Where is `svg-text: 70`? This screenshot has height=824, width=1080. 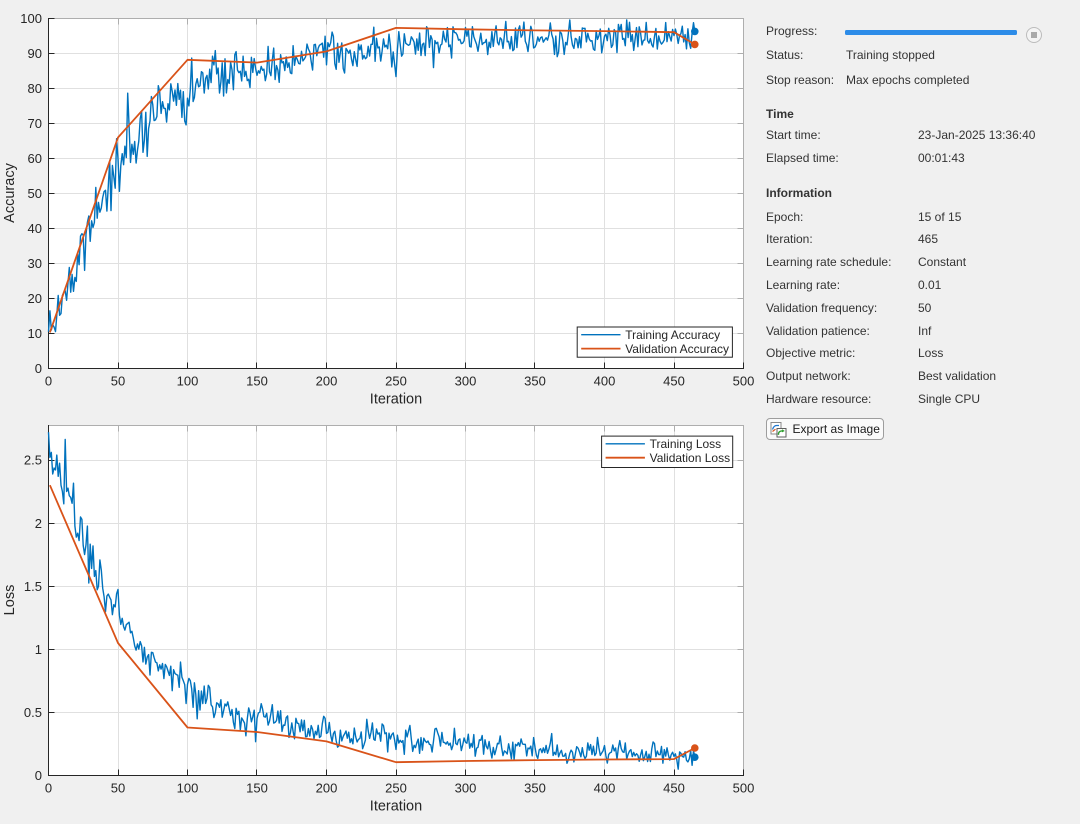 svg-text: 70 is located at coordinates (35, 123).